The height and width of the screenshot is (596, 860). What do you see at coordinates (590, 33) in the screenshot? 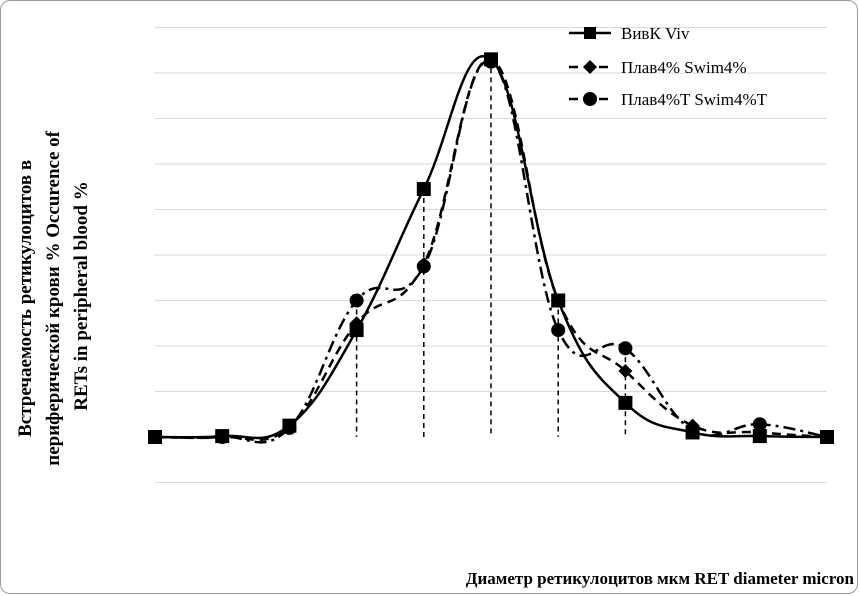
I see `legend-marker-square` at bounding box center [590, 33].